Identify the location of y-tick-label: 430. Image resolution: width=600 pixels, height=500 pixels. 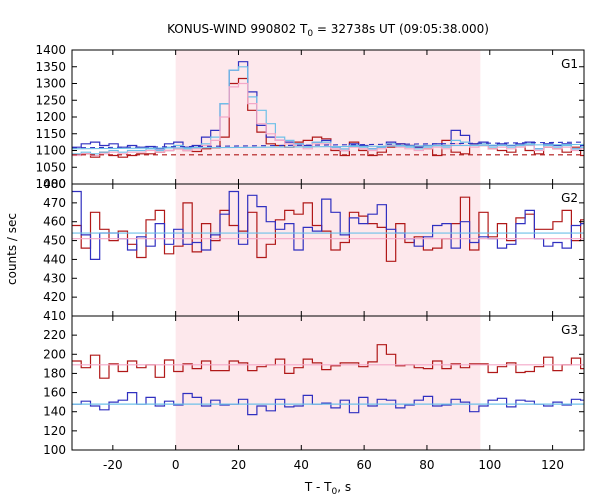
(54, 278).